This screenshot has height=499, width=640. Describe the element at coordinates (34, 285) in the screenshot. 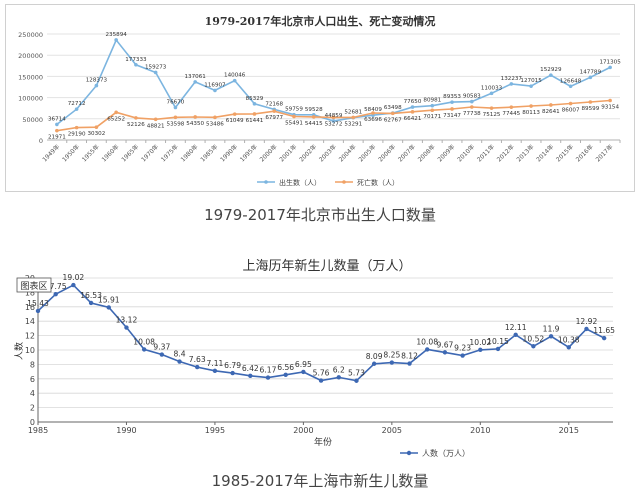

I see `chart-area-badge: 图表区` at that location.